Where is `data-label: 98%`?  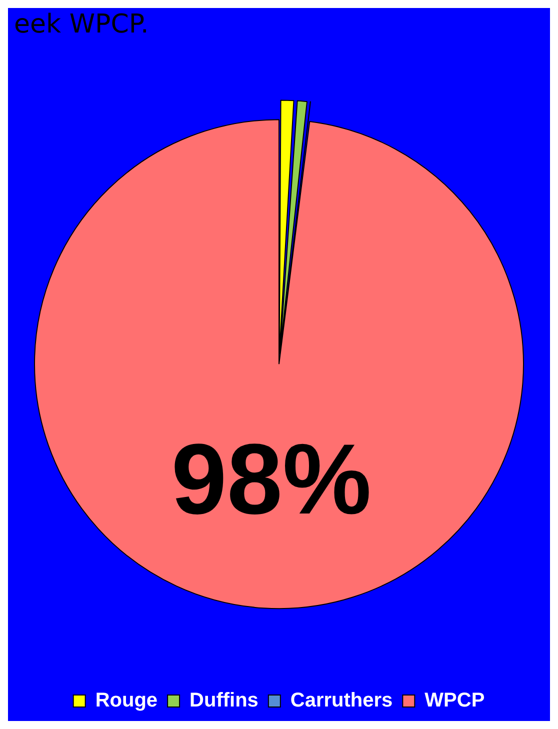
data-label: 98% is located at coordinates (271, 480).